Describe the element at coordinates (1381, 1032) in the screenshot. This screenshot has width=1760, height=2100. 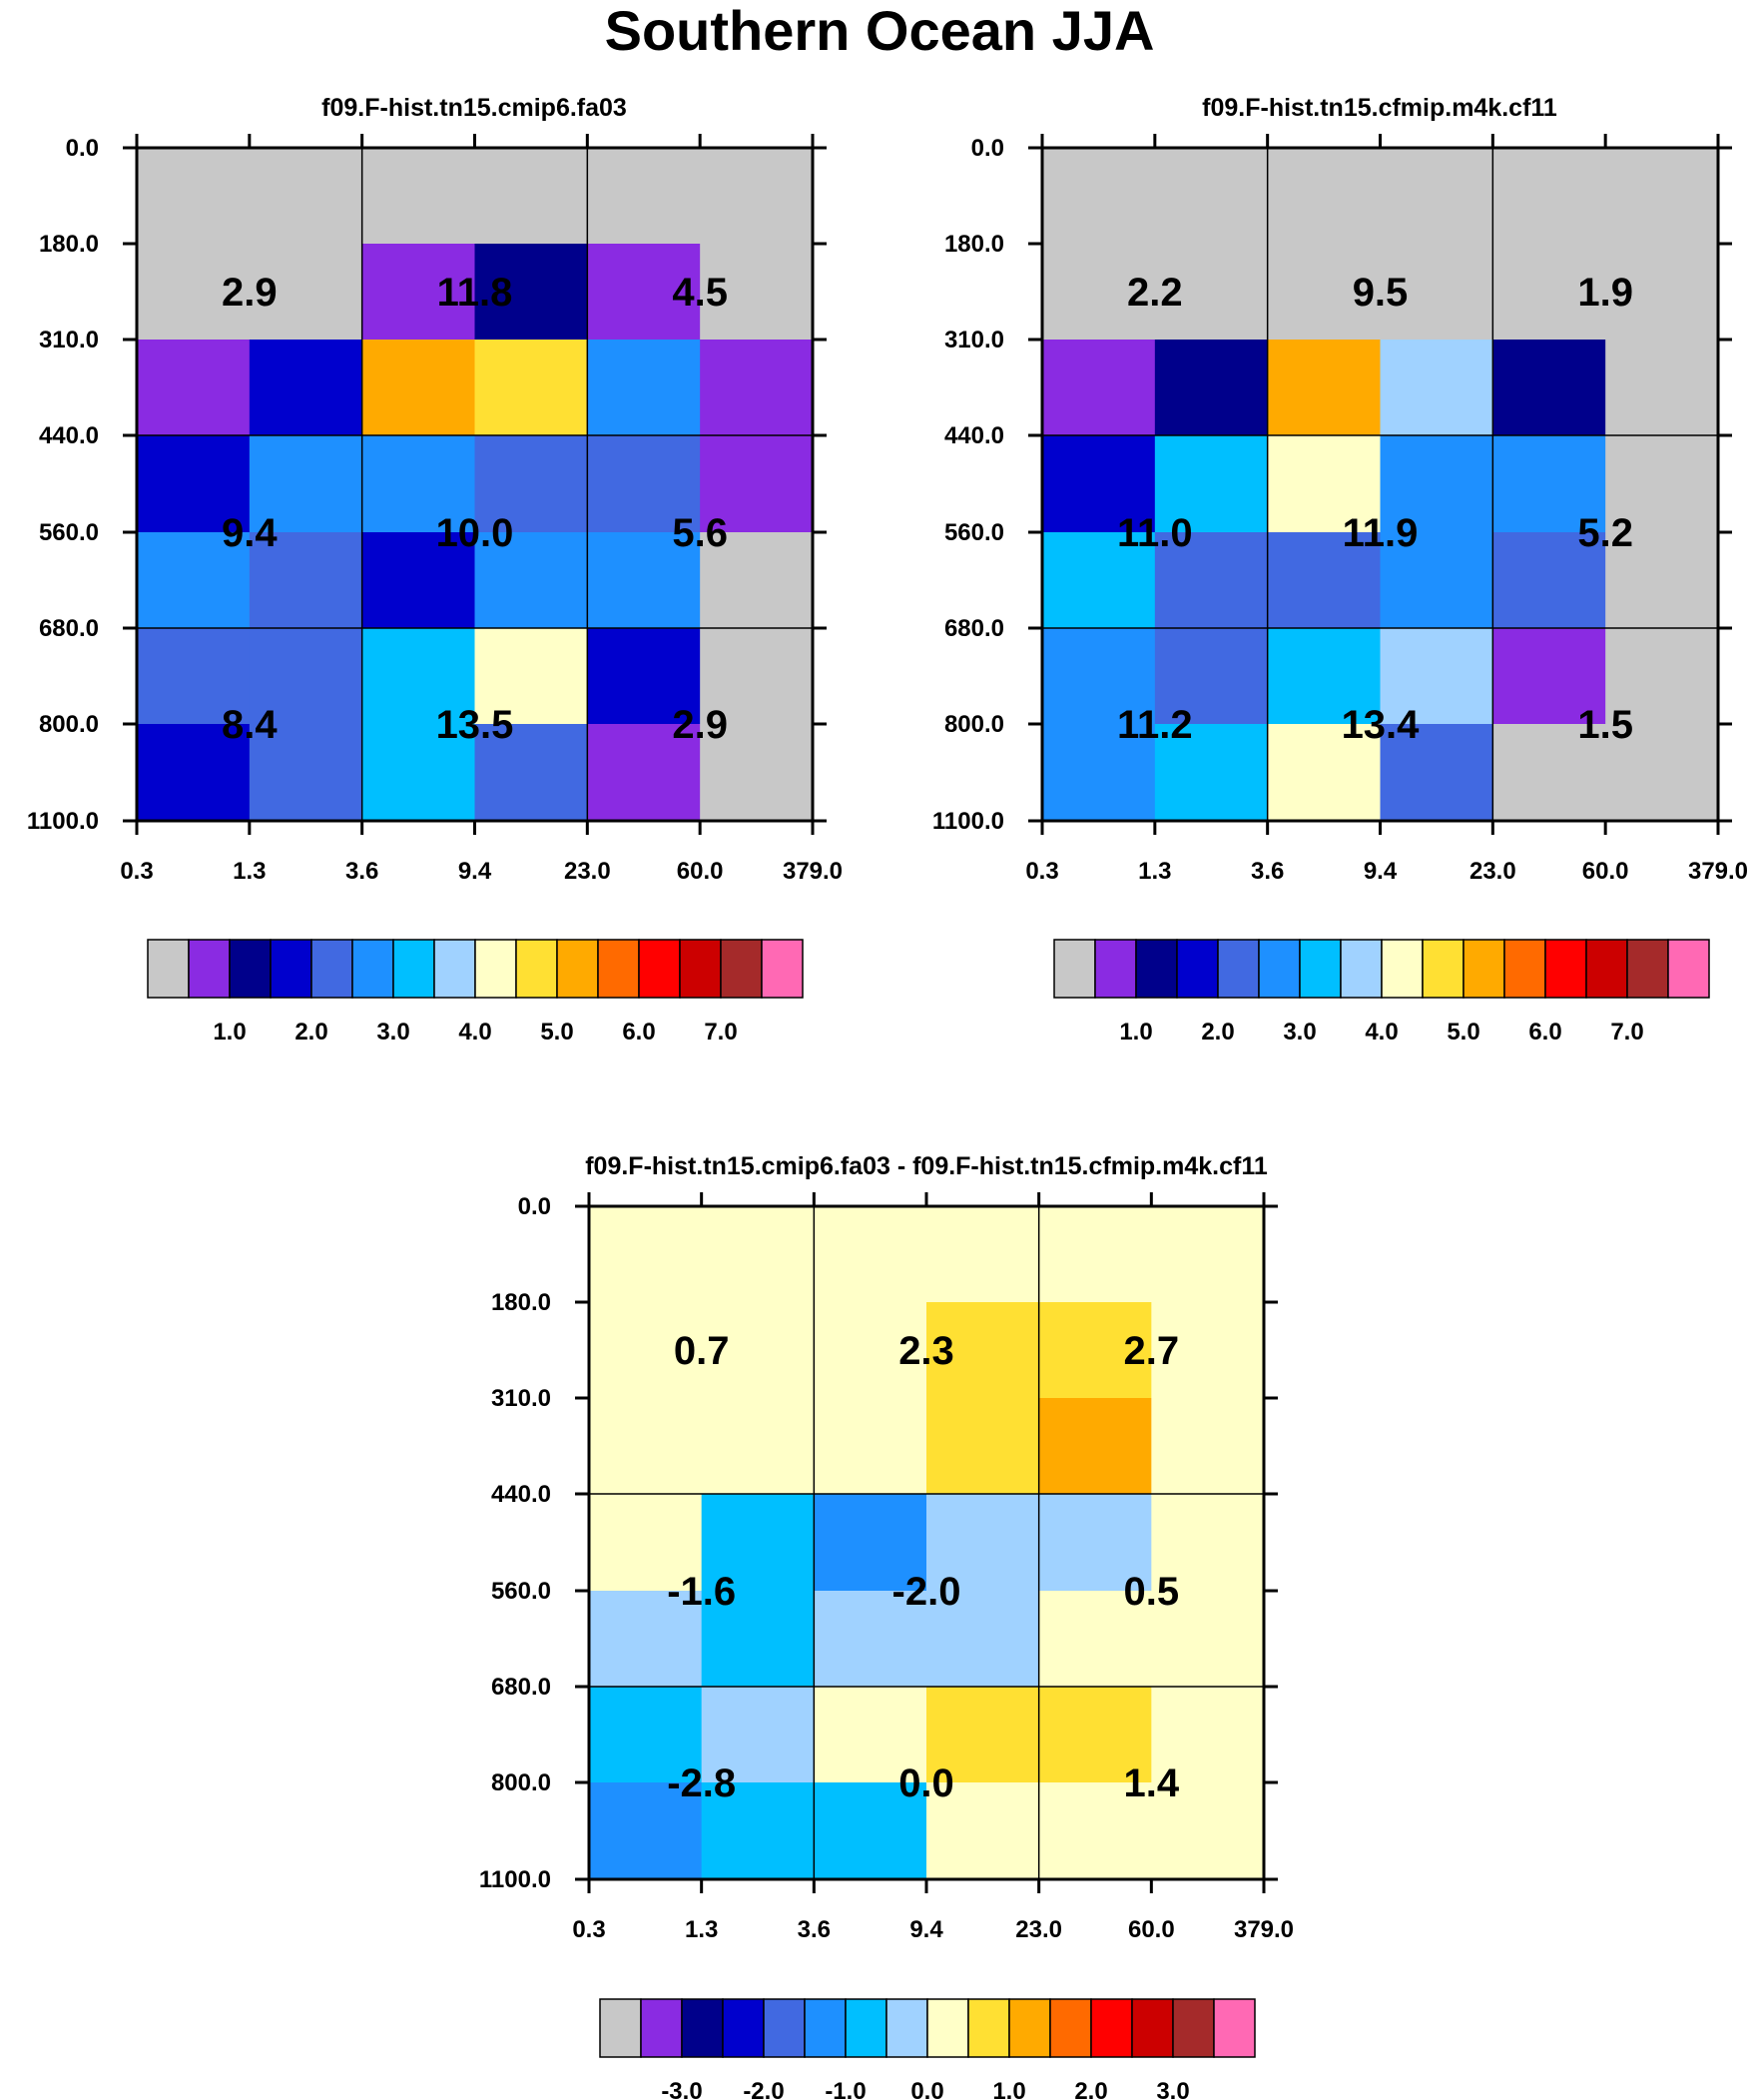
I see `colorbar-label: 4.0` at that location.